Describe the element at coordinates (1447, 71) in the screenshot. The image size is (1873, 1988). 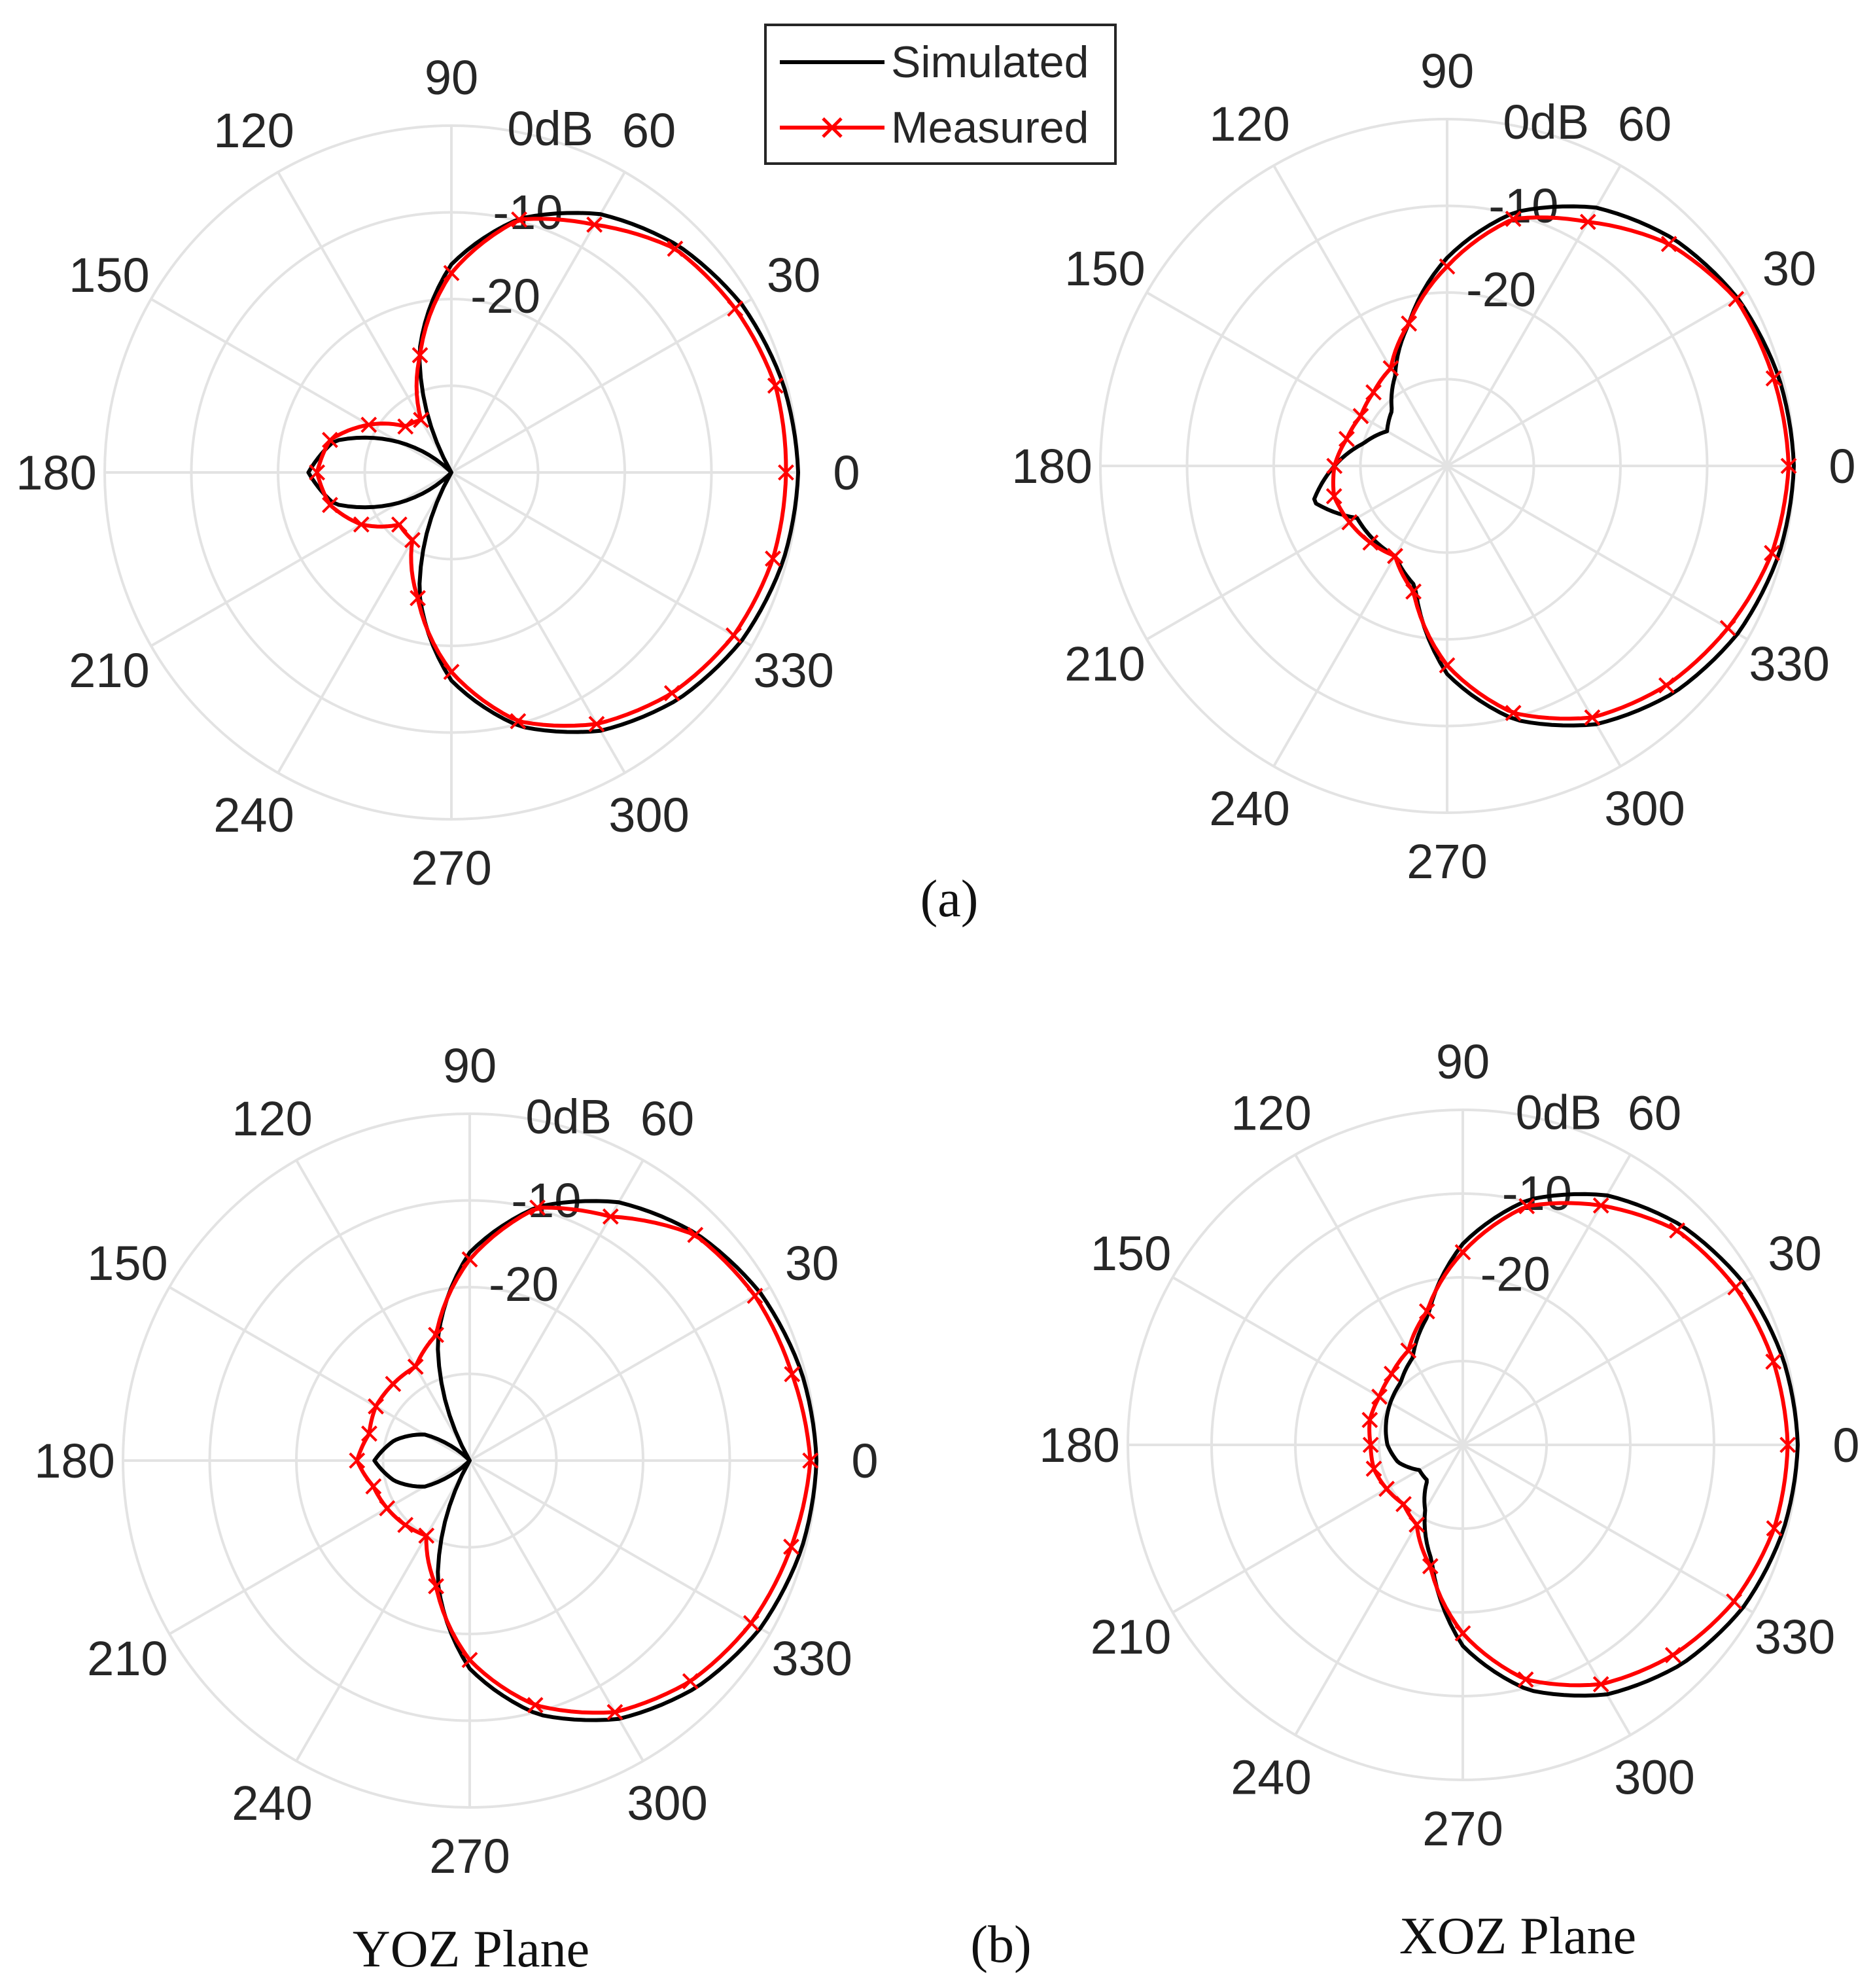
I see `angle-tick-label: 90` at that location.